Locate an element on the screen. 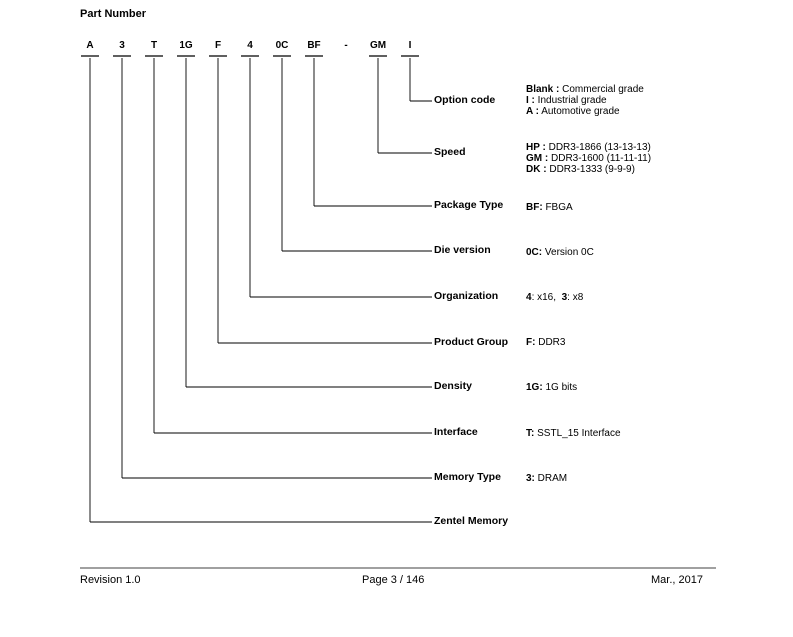 This screenshot has height=637, width=793. segment-10: GM is located at coordinates (378, 45).